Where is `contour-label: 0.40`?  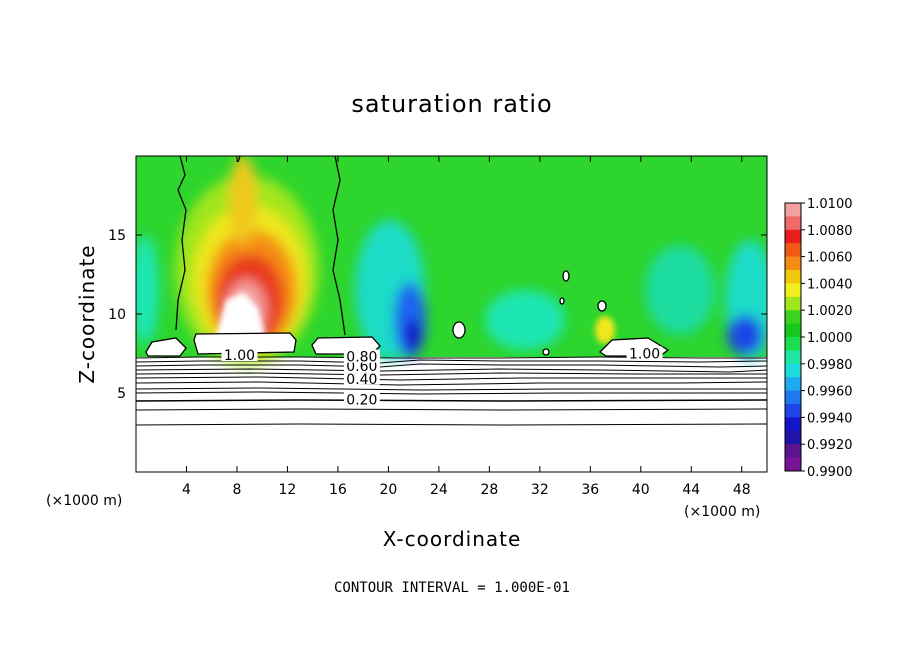
contour-label: 0.40 is located at coordinates (361, 380).